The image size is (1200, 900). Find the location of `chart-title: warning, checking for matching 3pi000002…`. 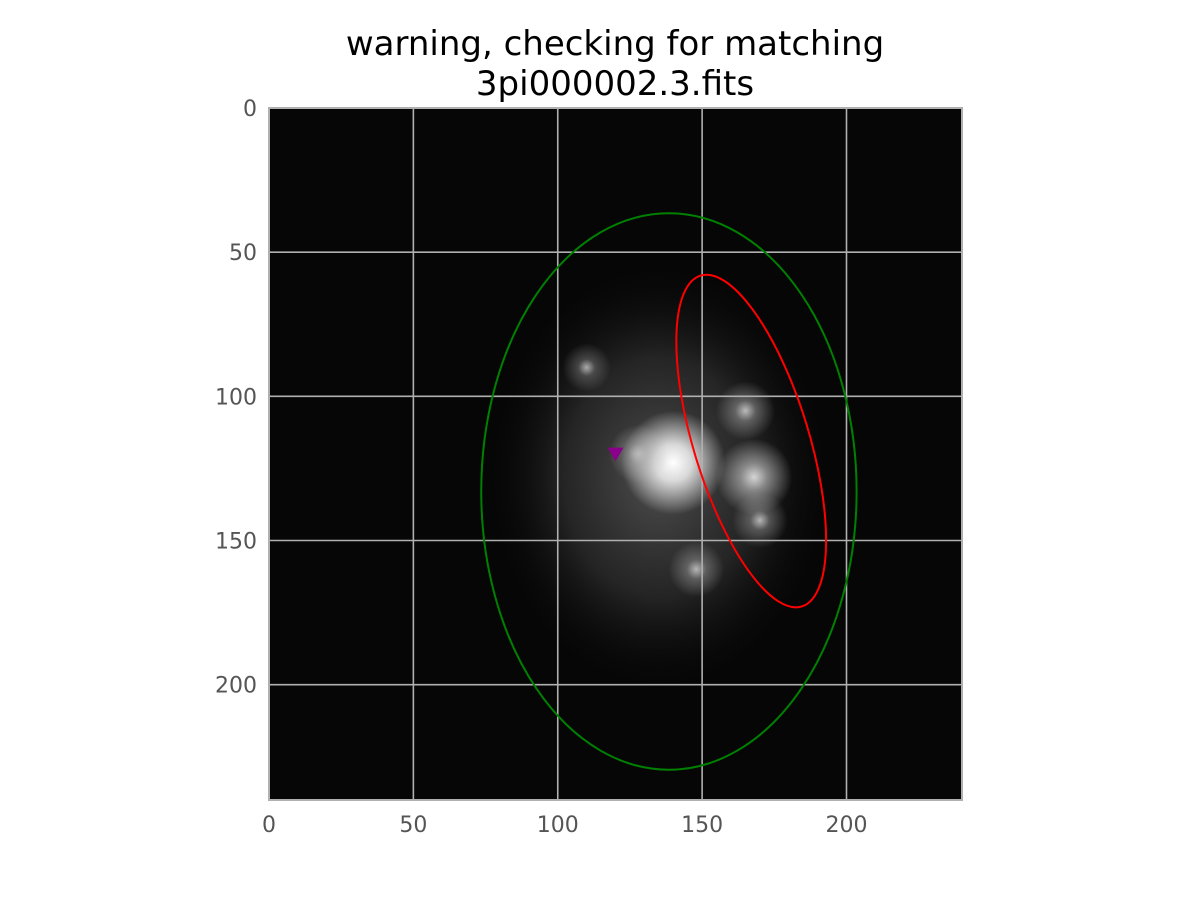

chart-title: warning, checking for matching 3pi000002… is located at coordinates (600, 64).